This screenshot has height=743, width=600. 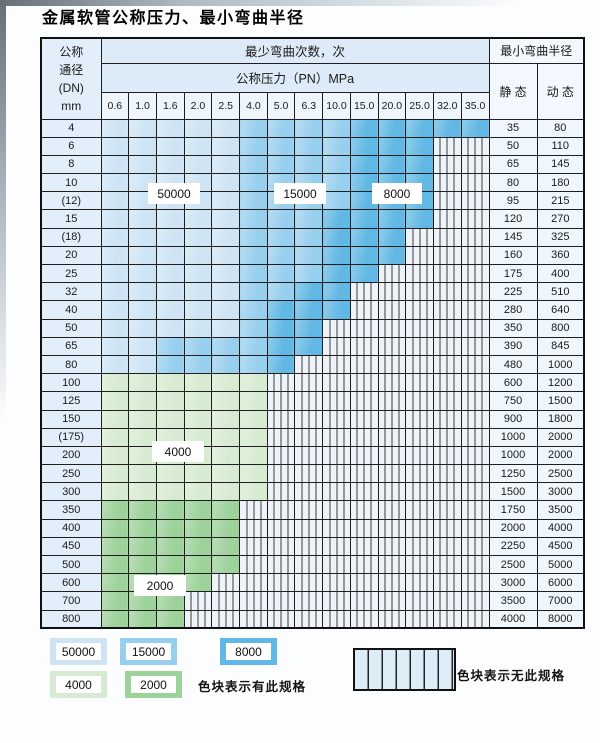 I want to click on static-radius-cell: 65, so click(x=513, y=164).